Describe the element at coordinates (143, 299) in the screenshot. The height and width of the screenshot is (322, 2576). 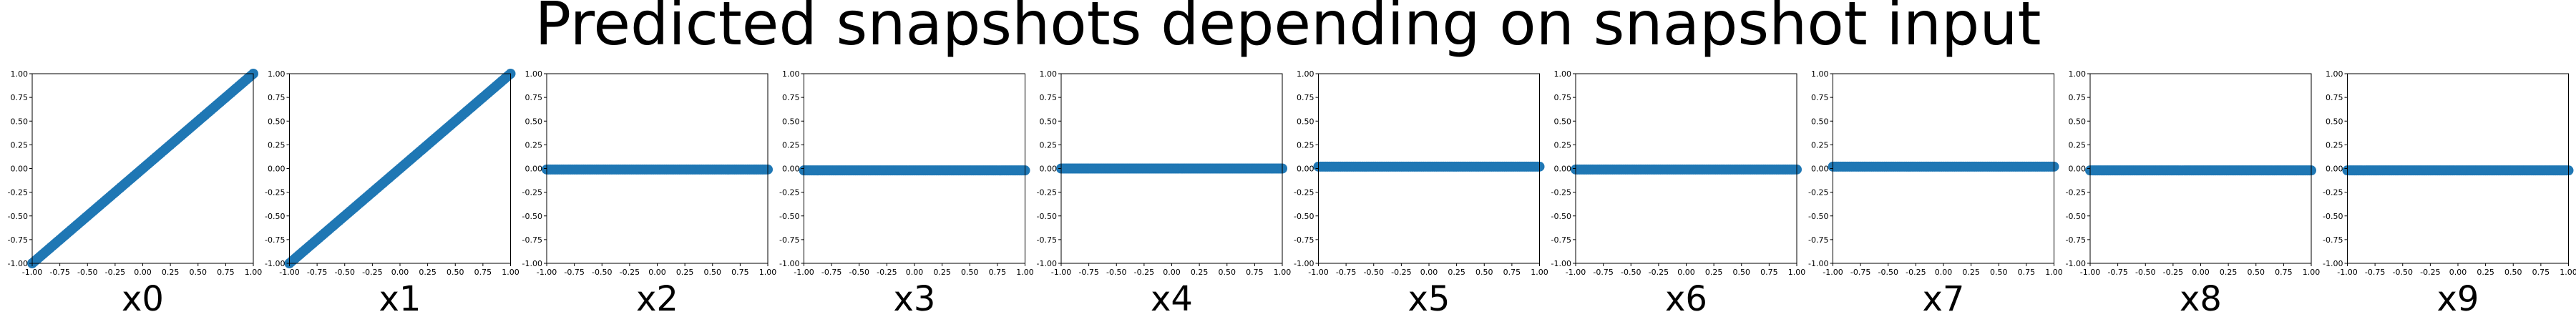
I see `x-axis-label: x0` at that location.